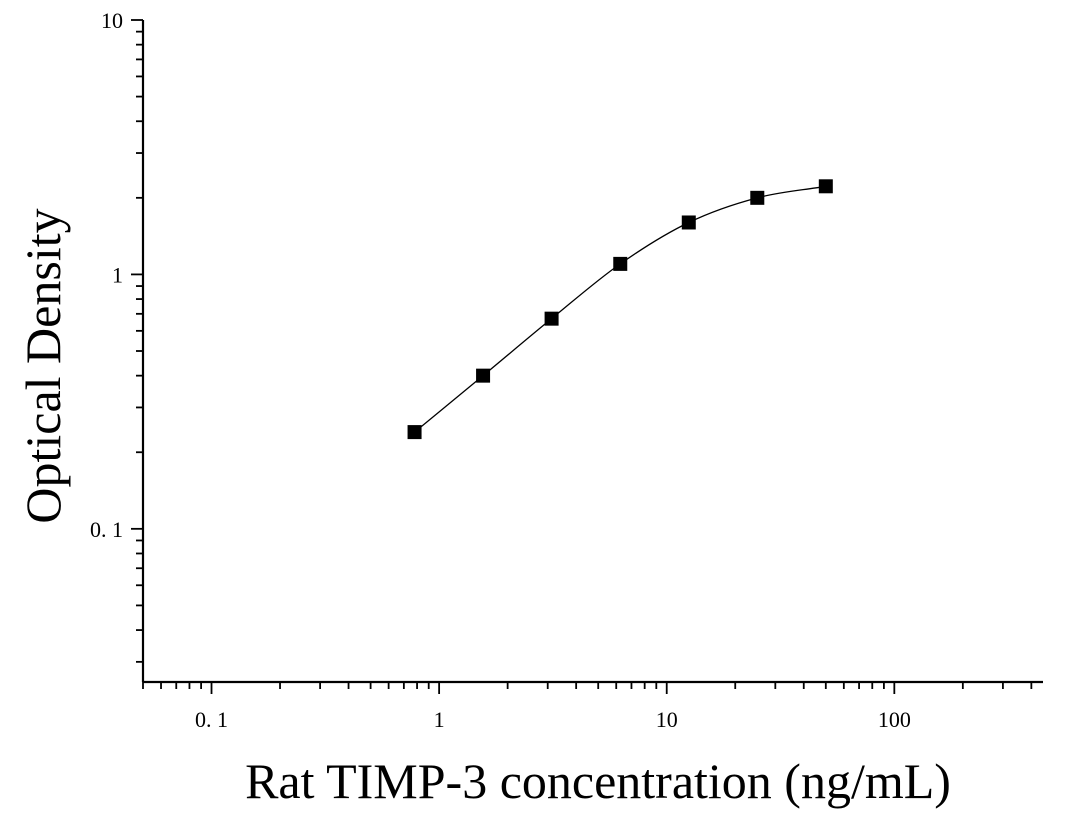 This screenshot has height=818, width=1072. Describe the element at coordinates (43, 365) in the screenshot. I see `y-axis-title: Optical Density` at that location.